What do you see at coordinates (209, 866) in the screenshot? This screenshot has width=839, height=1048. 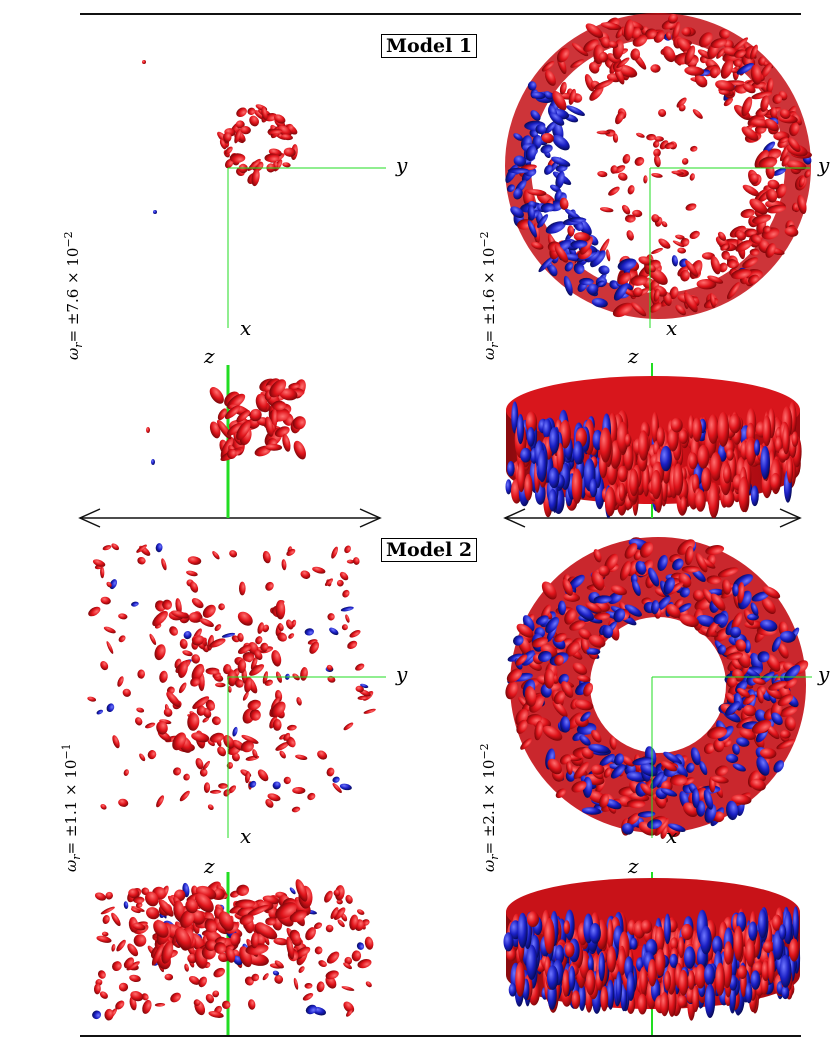 I see `axis-label-z: z` at bounding box center [209, 866].